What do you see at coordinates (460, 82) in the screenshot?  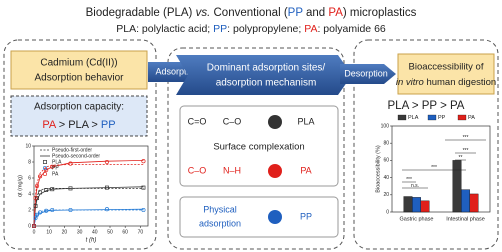 I see `text-part: human digestion` at bounding box center [460, 82].